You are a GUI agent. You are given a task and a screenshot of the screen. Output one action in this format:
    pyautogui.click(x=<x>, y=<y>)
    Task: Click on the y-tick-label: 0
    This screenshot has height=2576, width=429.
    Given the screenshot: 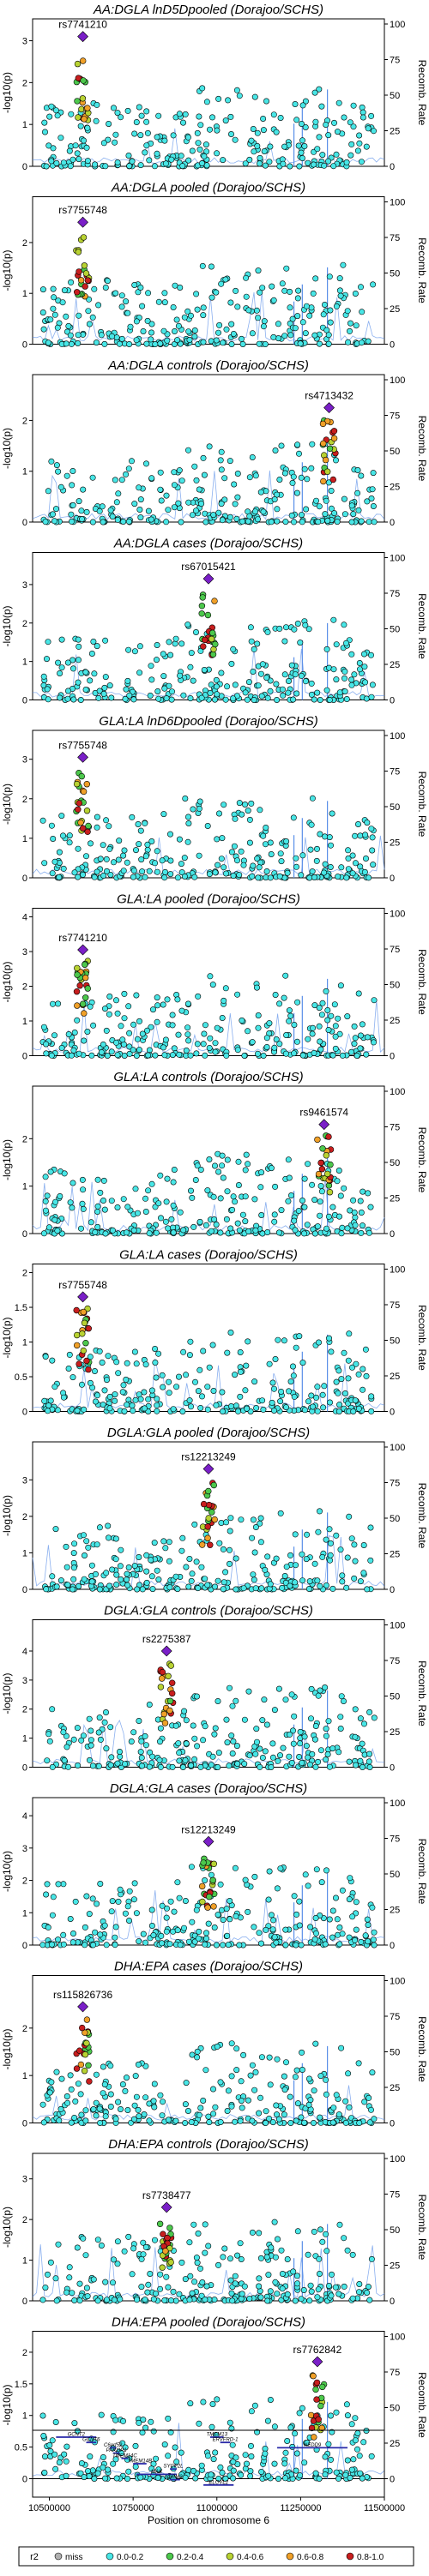 What is the action you would take?
    pyautogui.click(x=25, y=1590)
    